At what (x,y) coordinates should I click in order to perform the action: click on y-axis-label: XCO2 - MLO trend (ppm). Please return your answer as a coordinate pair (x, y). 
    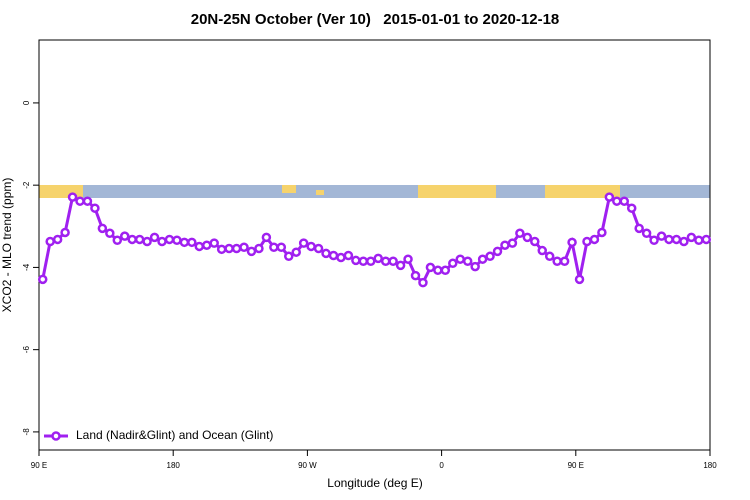
    Looking at the image, I should click on (7, 245).